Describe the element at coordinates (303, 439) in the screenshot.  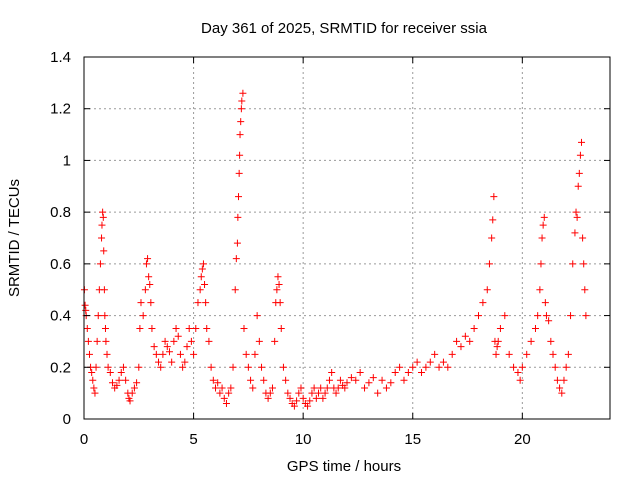
I see `x-tick-label: 10` at that location.